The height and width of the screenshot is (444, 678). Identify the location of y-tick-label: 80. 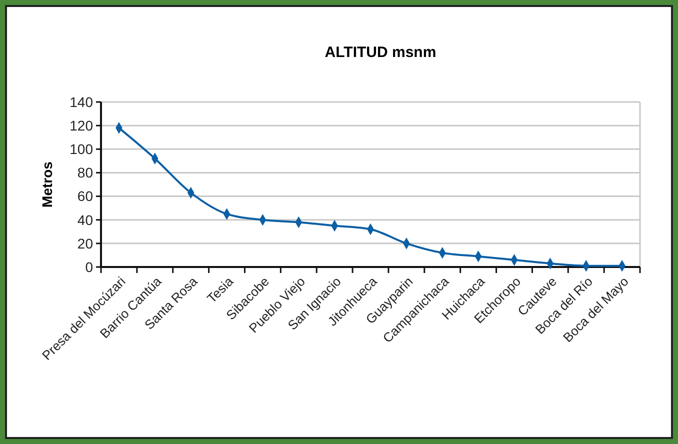
(85, 172).